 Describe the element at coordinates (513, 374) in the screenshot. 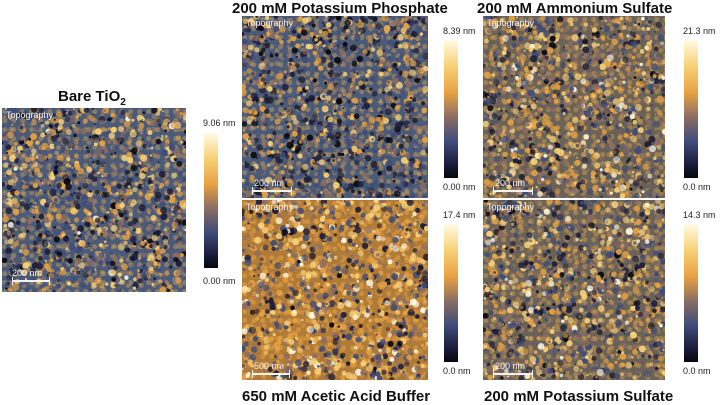

I see `potassium-sulfate-scale-bar` at that location.